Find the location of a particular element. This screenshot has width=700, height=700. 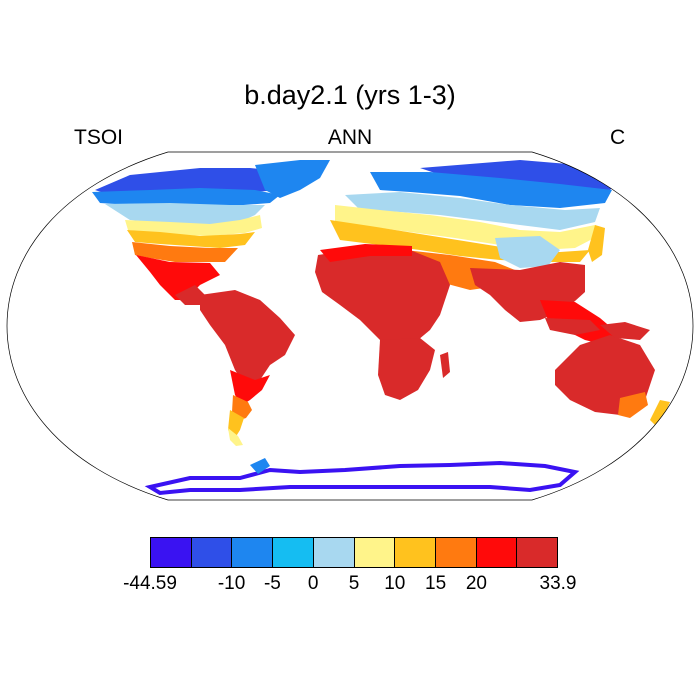

season-label: ANN is located at coordinates (350, 137).